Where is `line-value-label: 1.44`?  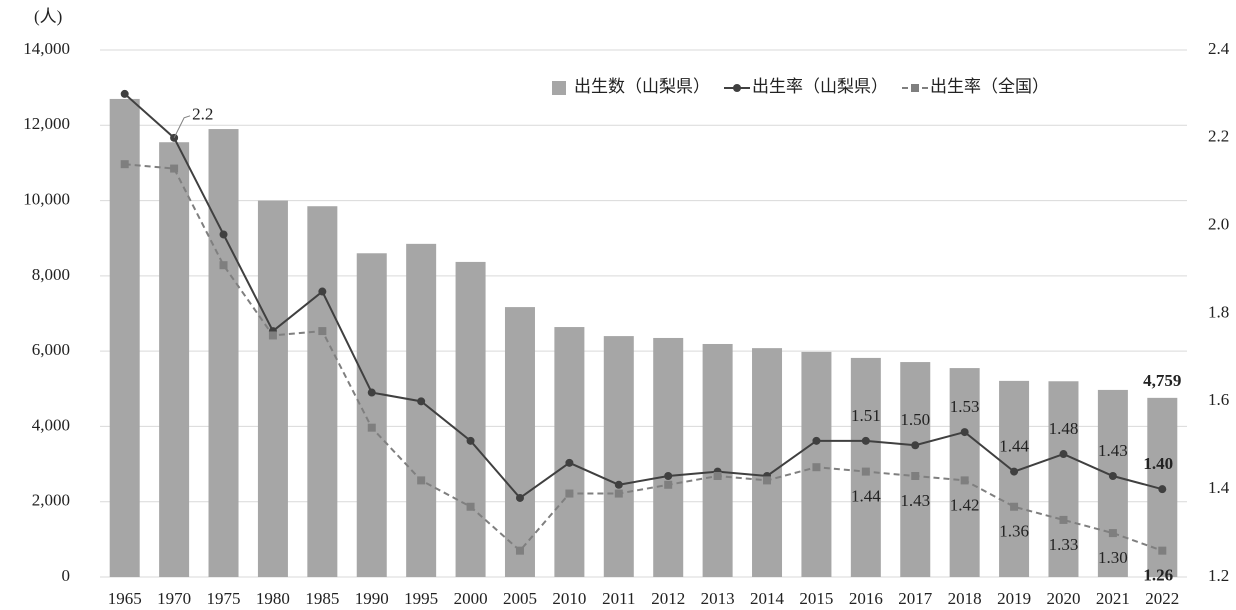
line-value-label: 1.44 is located at coordinates (1014, 446).